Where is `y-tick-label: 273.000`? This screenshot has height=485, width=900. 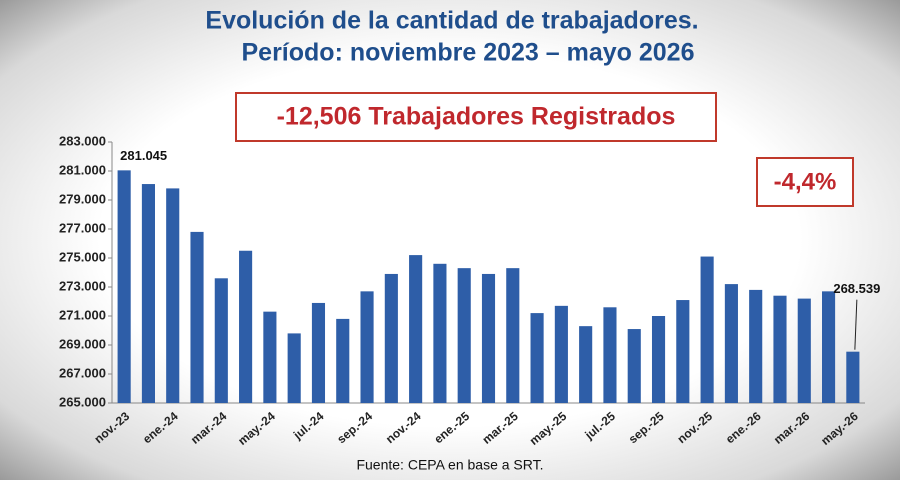 y-tick-label: 273.000 is located at coordinates (82, 285).